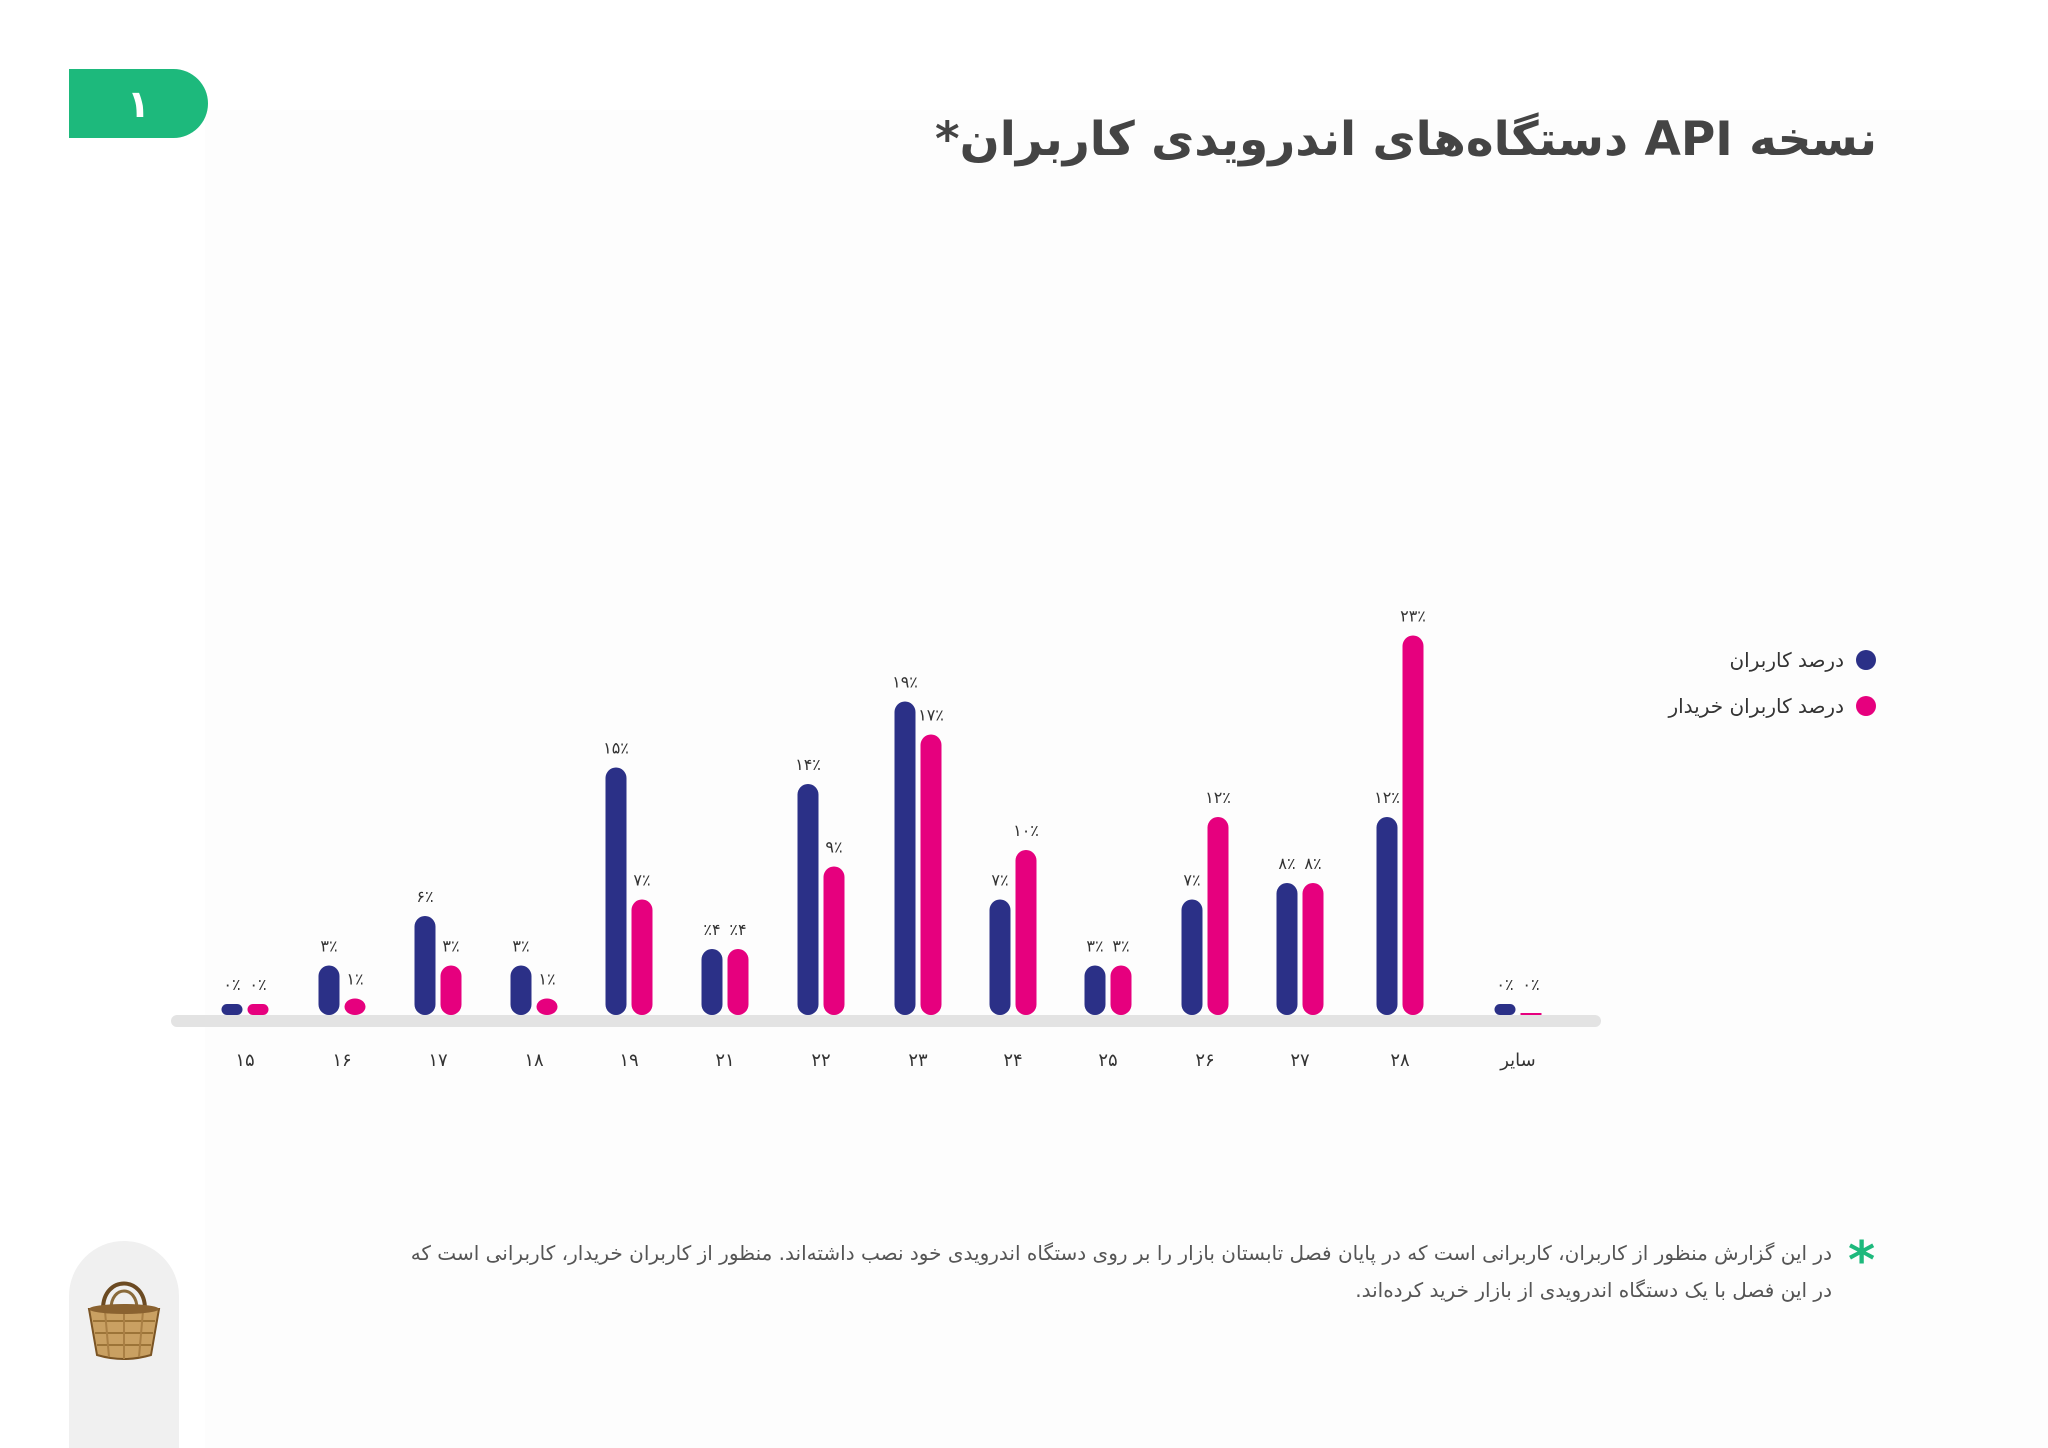  I want to click on x-tick-label: ۲۷, so click(1300, 1060).